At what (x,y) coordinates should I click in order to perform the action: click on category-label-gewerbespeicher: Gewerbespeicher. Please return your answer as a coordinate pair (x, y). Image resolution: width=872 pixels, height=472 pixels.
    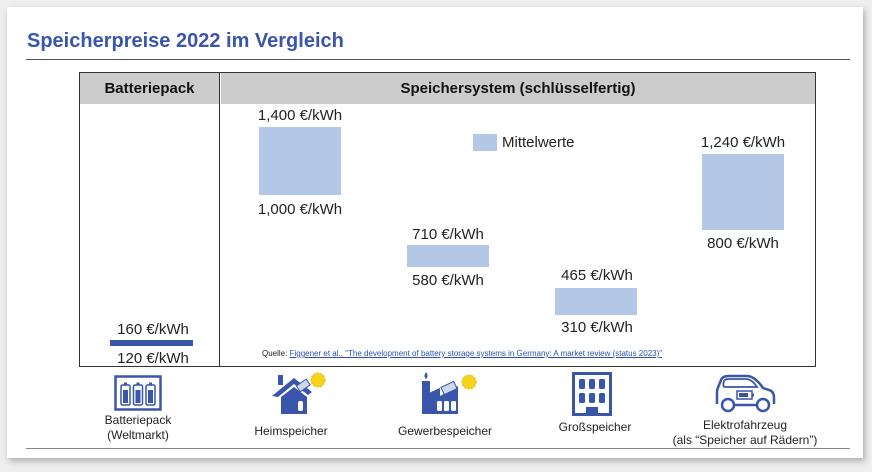
    Looking at the image, I should click on (445, 431).